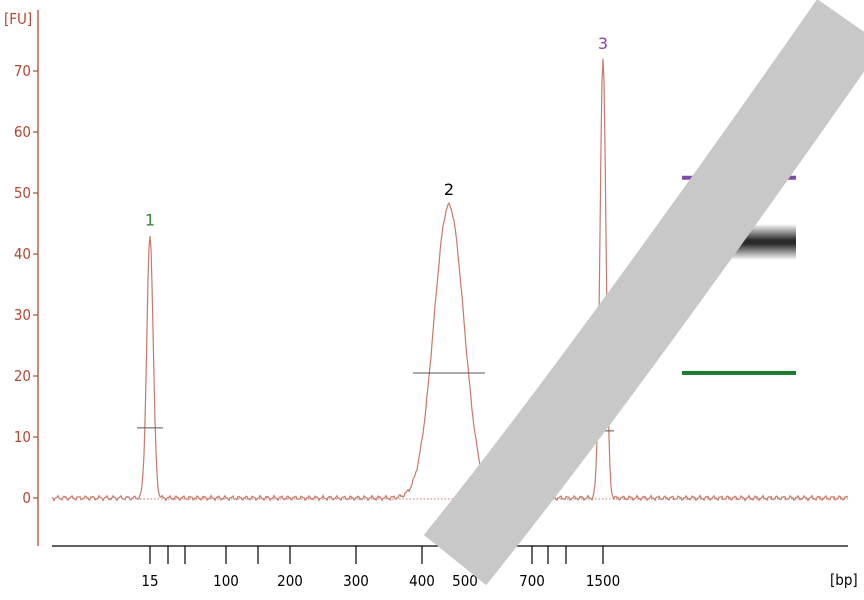 This screenshot has height=600, width=864. Describe the element at coordinates (422, 581) in the screenshot. I see `x-tick-label: 400` at that location.